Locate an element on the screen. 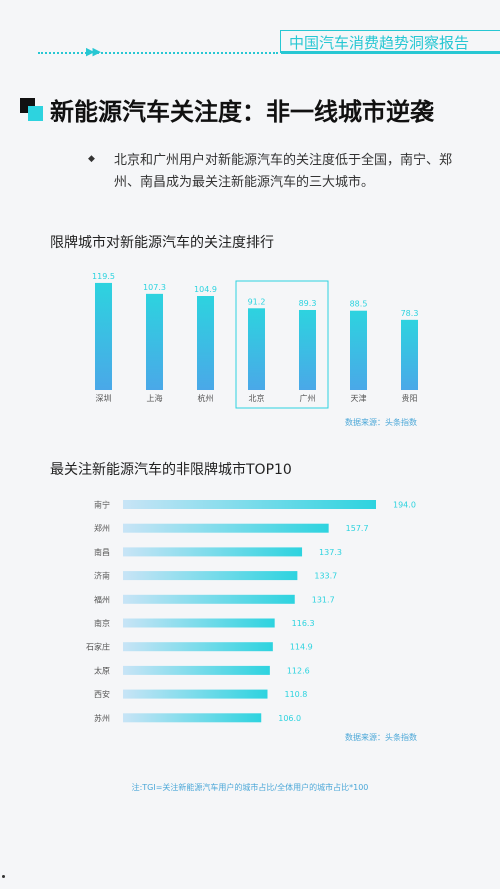  value-label: 91.2 is located at coordinates (257, 301).